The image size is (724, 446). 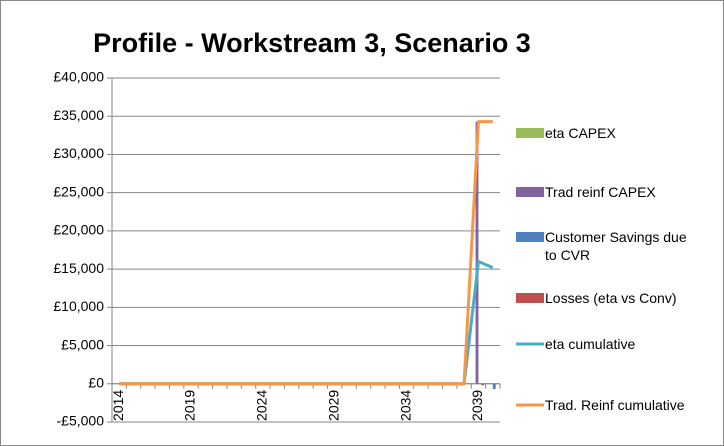 What do you see at coordinates (580, 133) in the screenshot?
I see `legend-label: eta CAPEX` at bounding box center [580, 133].